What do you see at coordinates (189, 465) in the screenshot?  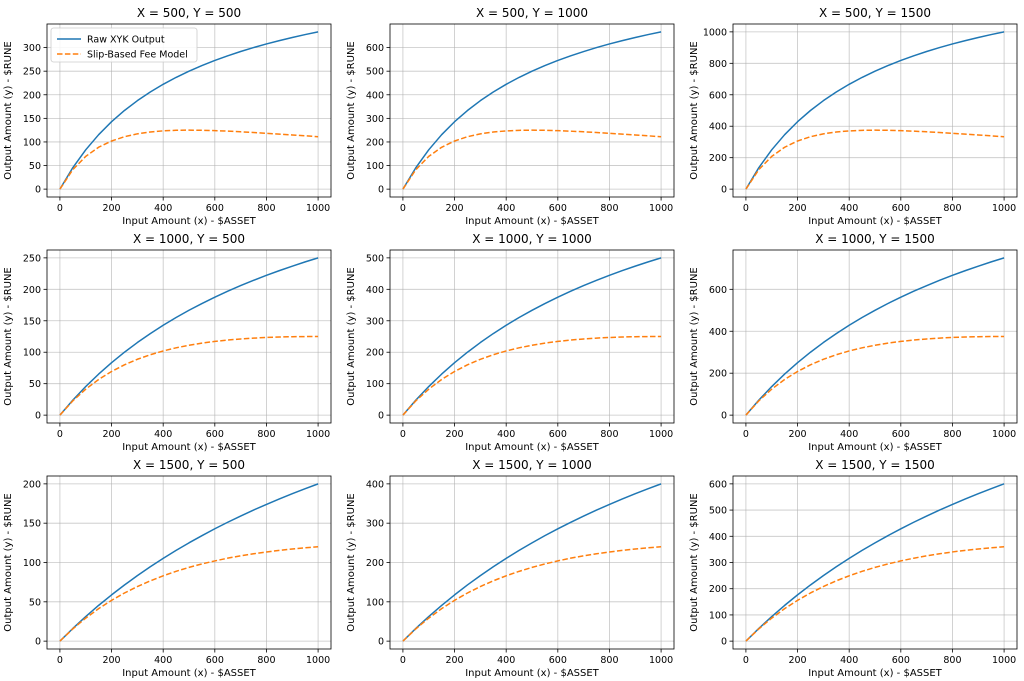 I see `subplot-title: X = 1500, Y = 500` at bounding box center [189, 465].